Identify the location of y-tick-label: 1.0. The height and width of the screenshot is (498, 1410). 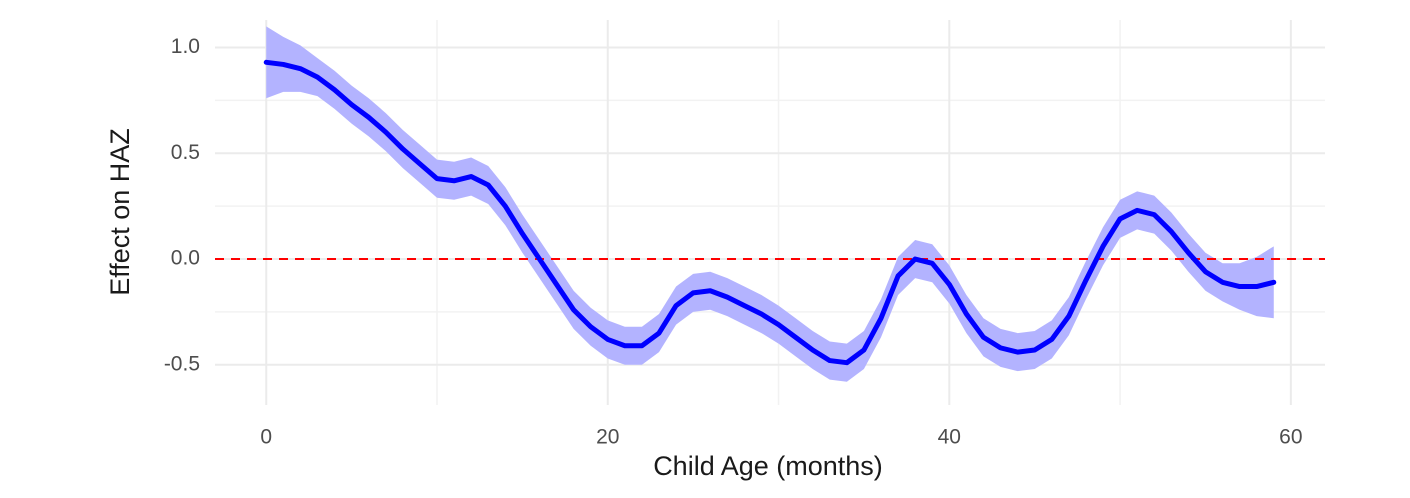
(185, 46).